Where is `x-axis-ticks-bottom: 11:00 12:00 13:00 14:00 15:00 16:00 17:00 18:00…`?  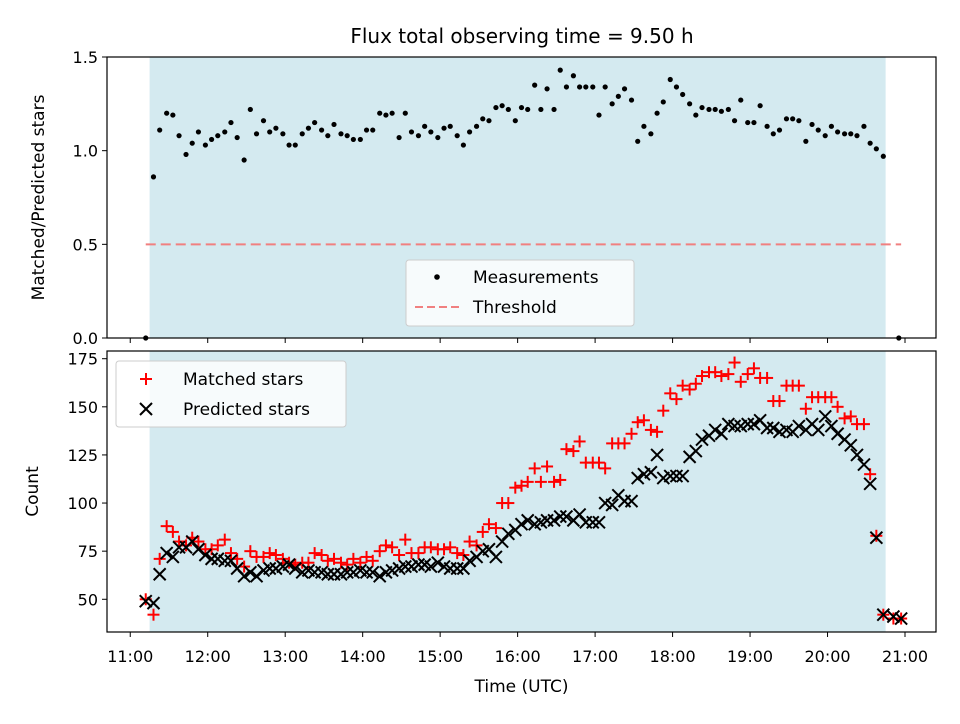
x-axis-ticks-bottom: 11:00 12:00 13:00 14:00 15:00 16:00 17:00 18:00… is located at coordinates (517, 649).